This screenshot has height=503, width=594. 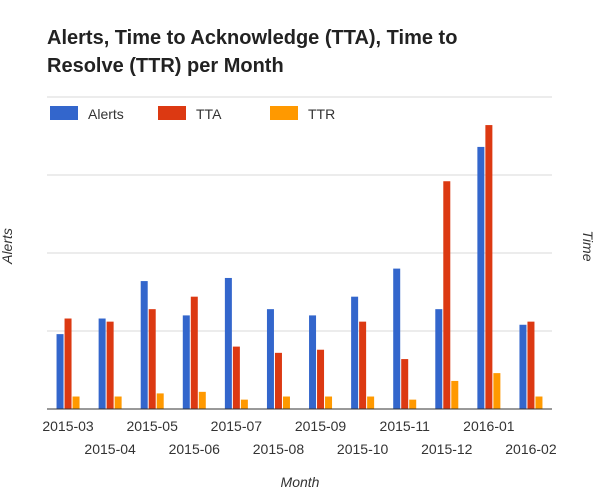 What do you see at coordinates (87, 114) in the screenshot?
I see `legend-item-alerts: Alerts` at bounding box center [87, 114].